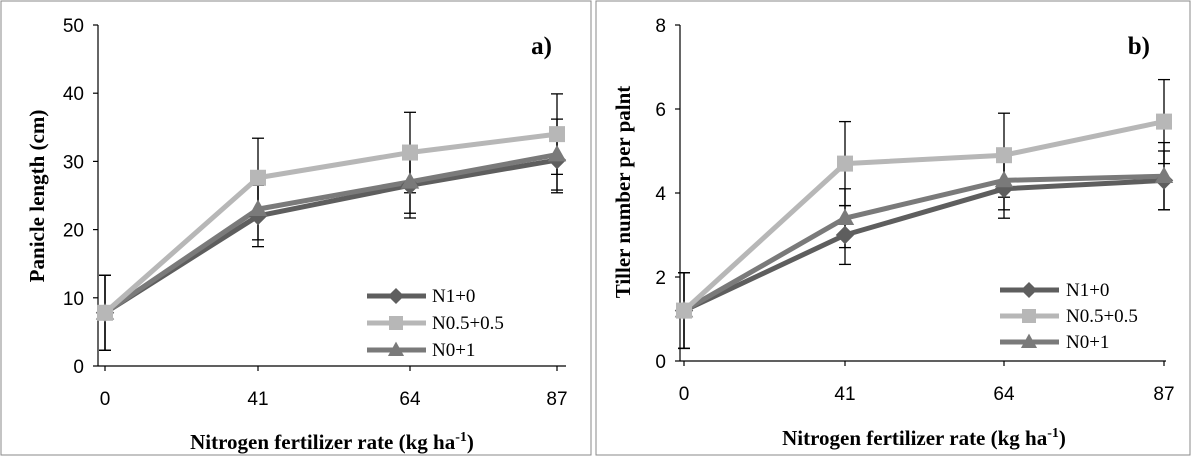 The height and width of the screenshot is (456, 1192). What do you see at coordinates (660, 110) in the screenshot?
I see `y-tick-label: 6` at bounding box center [660, 110].